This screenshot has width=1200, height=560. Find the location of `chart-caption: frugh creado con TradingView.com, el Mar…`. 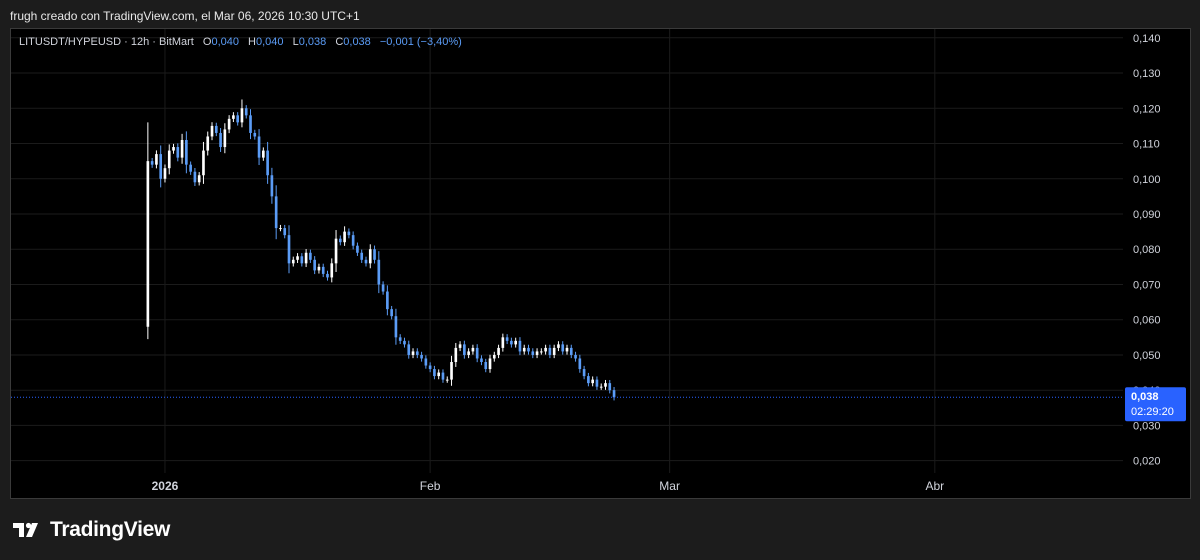

chart-caption: frugh creado con TradingView.com, el Mar… is located at coordinates (185, 16).